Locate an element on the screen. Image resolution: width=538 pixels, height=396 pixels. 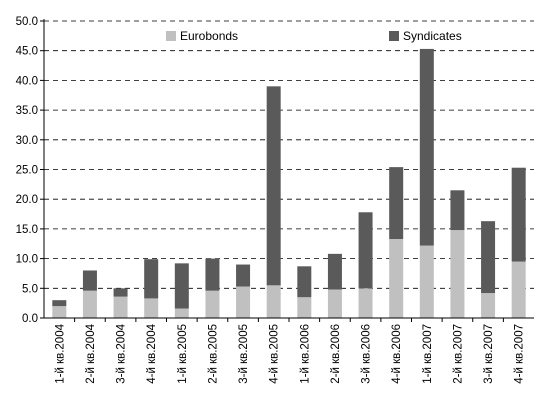
x-tick-label: 4-й кв.2005 is located at coordinates (275, 354).